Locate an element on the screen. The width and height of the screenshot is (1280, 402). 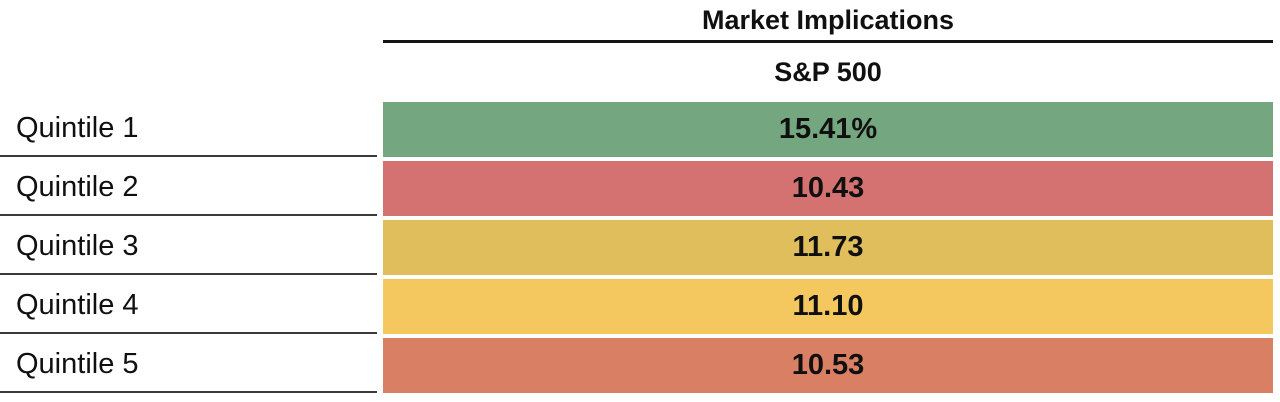
table-row: Quintile 3 11.73 is located at coordinates (640, 247).